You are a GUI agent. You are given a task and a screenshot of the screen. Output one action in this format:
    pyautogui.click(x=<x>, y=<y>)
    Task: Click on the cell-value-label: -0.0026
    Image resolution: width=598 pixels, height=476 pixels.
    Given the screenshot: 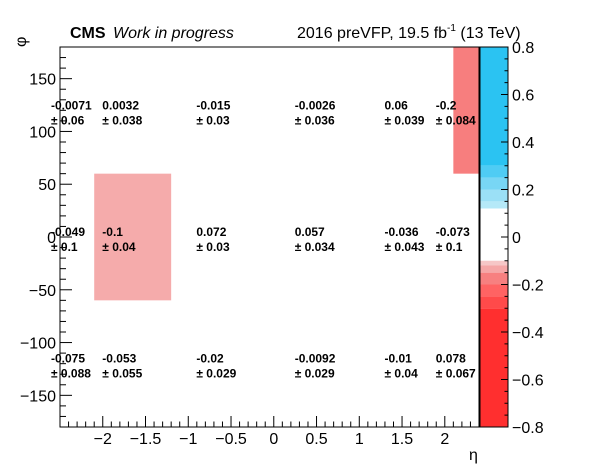 What is the action you would take?
    pyautogui.click(x=315, y=105)
    